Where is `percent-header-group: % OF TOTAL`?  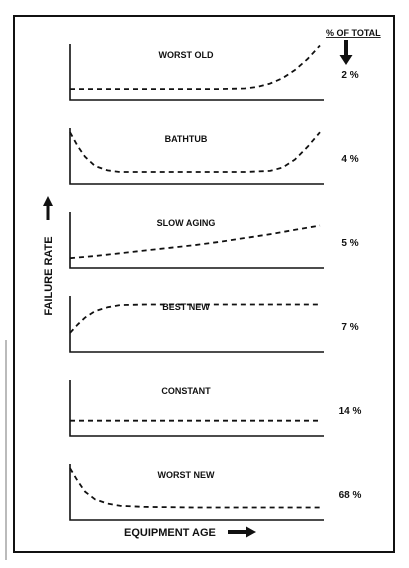 percent-header-group: % OF TOTAL is located at coordinates (353, 46).